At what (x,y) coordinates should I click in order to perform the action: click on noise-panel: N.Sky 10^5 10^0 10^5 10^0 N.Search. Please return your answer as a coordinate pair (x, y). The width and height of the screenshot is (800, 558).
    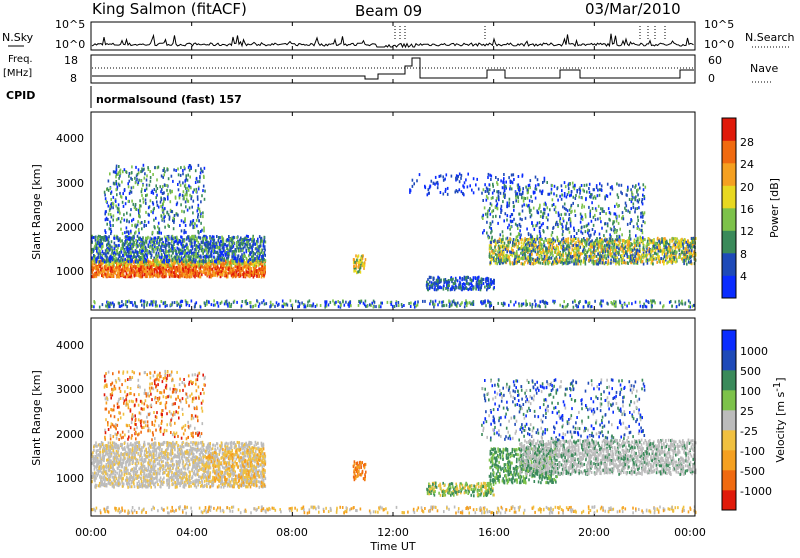
    Looking at the image, I should click on (398, 34).